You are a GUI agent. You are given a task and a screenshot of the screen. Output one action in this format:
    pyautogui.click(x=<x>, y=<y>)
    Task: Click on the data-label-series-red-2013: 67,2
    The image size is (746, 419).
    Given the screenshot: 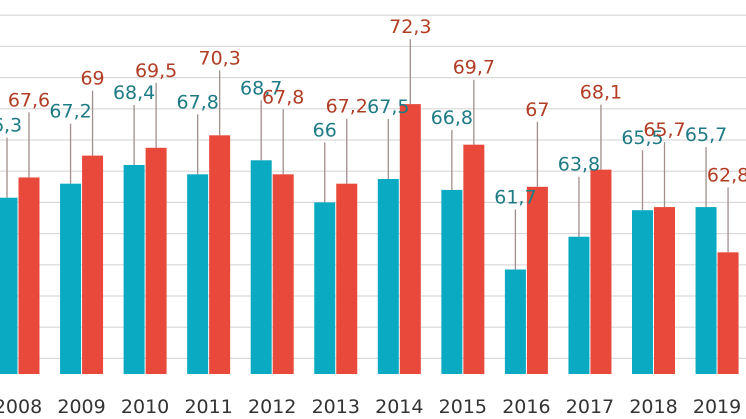 What is the action you would take?
    pyautogui.click(x=347, y=107)
    